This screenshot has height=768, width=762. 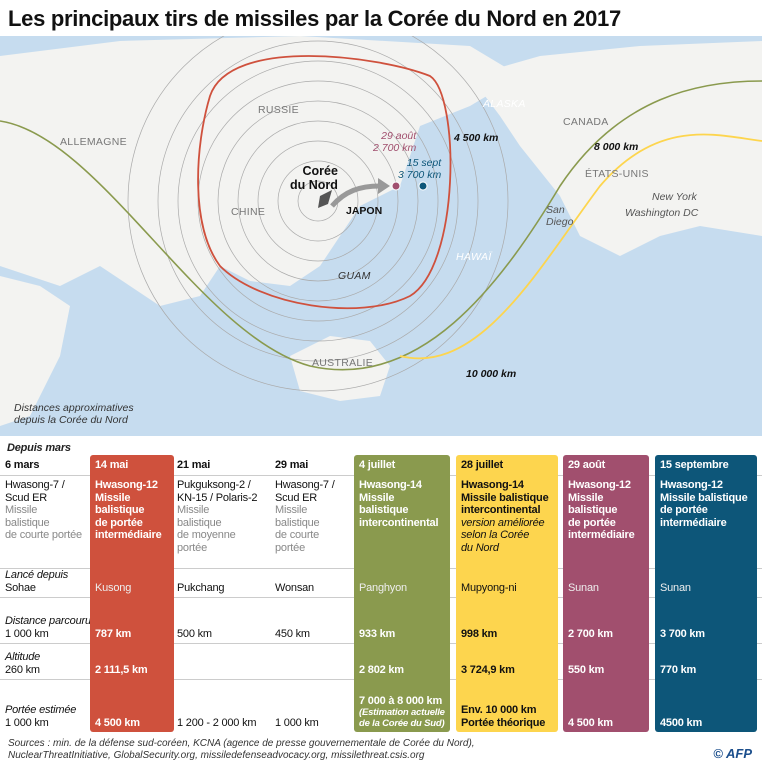 What do you see at coordinates (377, 633) in the screenshot?
I see `distance: 933 km` at bounding box center [377, 633].